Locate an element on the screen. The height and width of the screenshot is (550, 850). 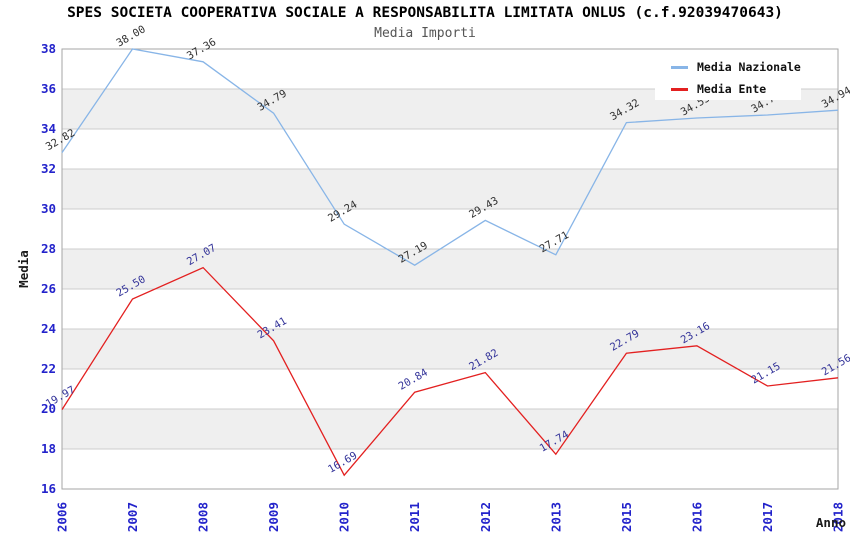
y-tick-label: 22 is located at coordinates (48, 368).